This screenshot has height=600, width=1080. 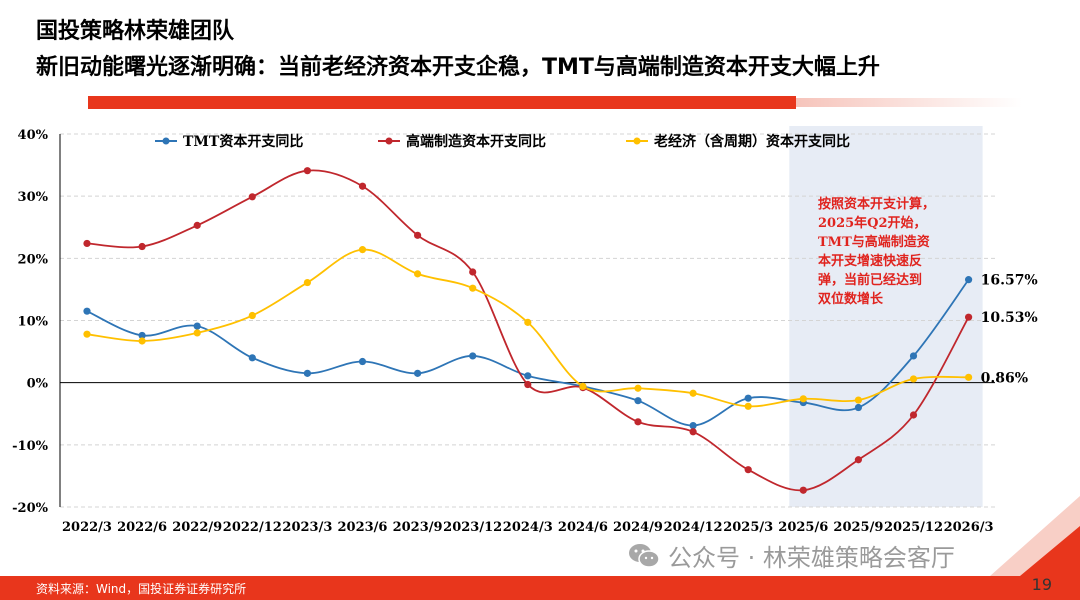 What do you see at coordinates (858, 527) in the screenshot?
I see `x-tick-label: 2025/9` at bounding box center [858, 527].